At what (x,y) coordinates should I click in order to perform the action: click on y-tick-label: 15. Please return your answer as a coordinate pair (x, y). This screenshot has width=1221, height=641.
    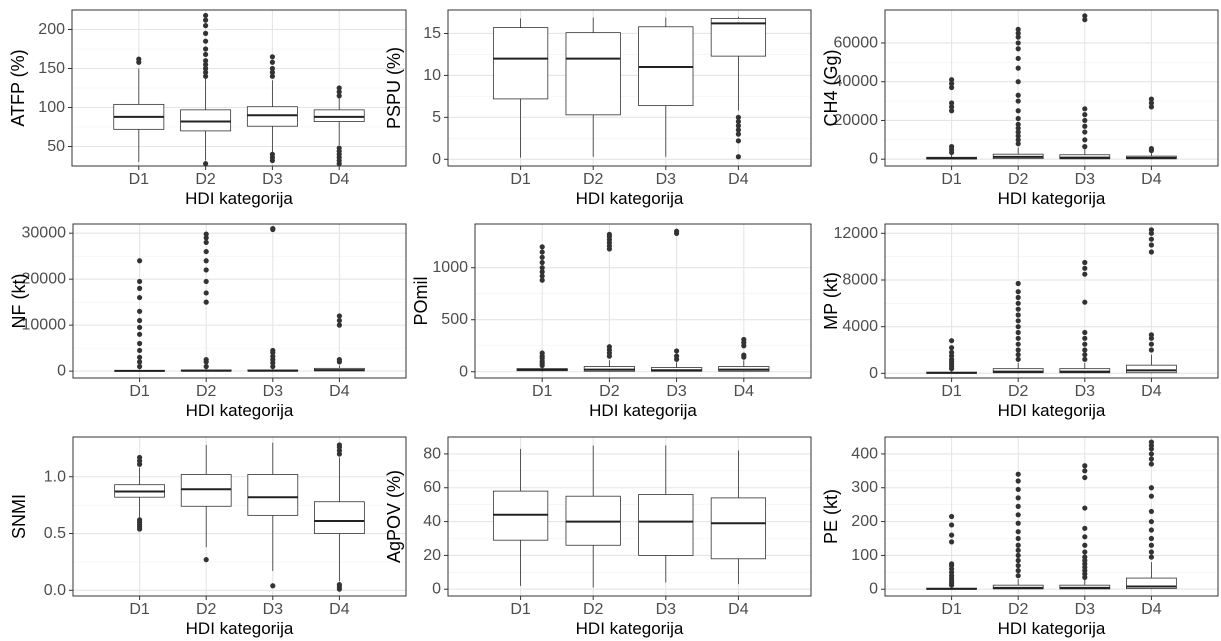
    Looking at the image, I should click on (432, 33).